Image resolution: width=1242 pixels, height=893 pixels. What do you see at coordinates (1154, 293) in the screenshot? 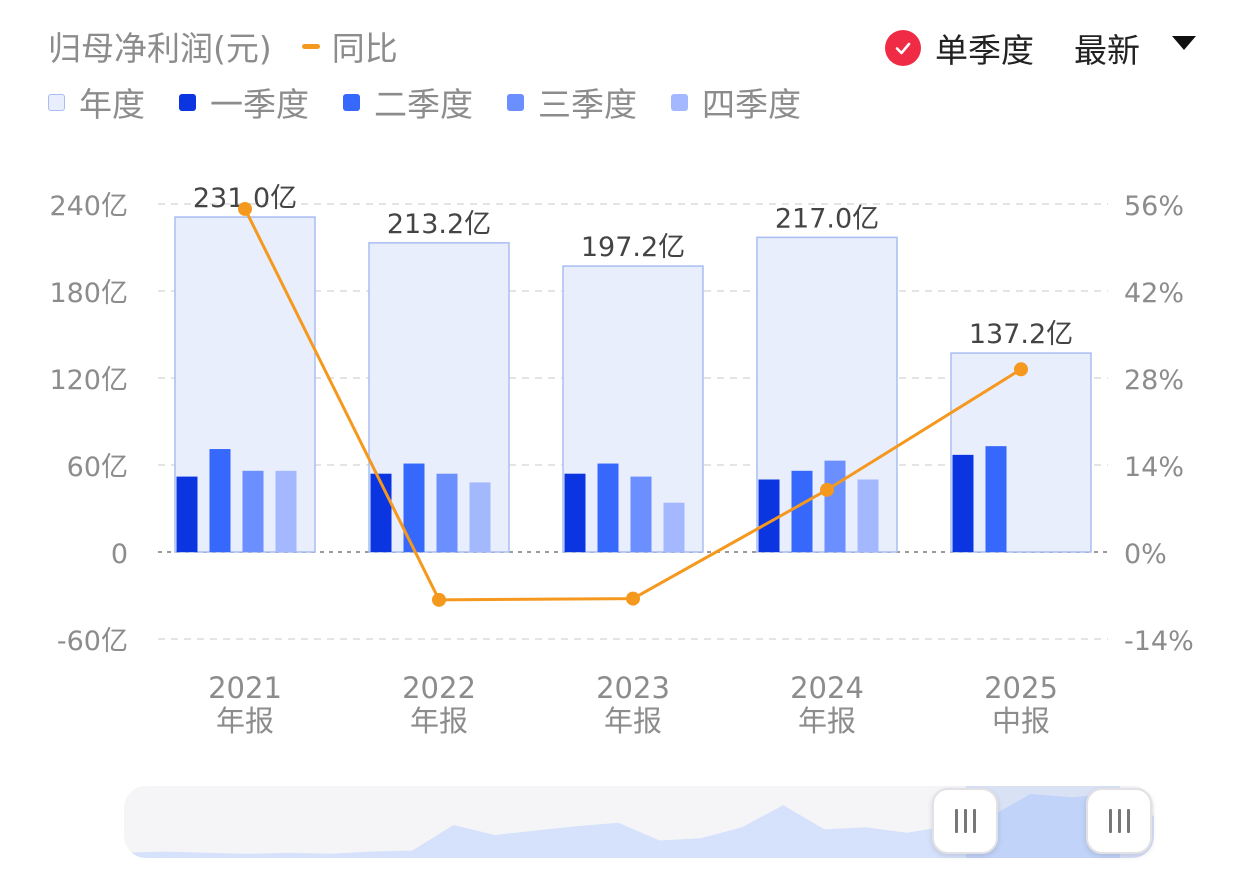
I see `y-right-tick-label: 42%` at bounding box center [1154, 293].